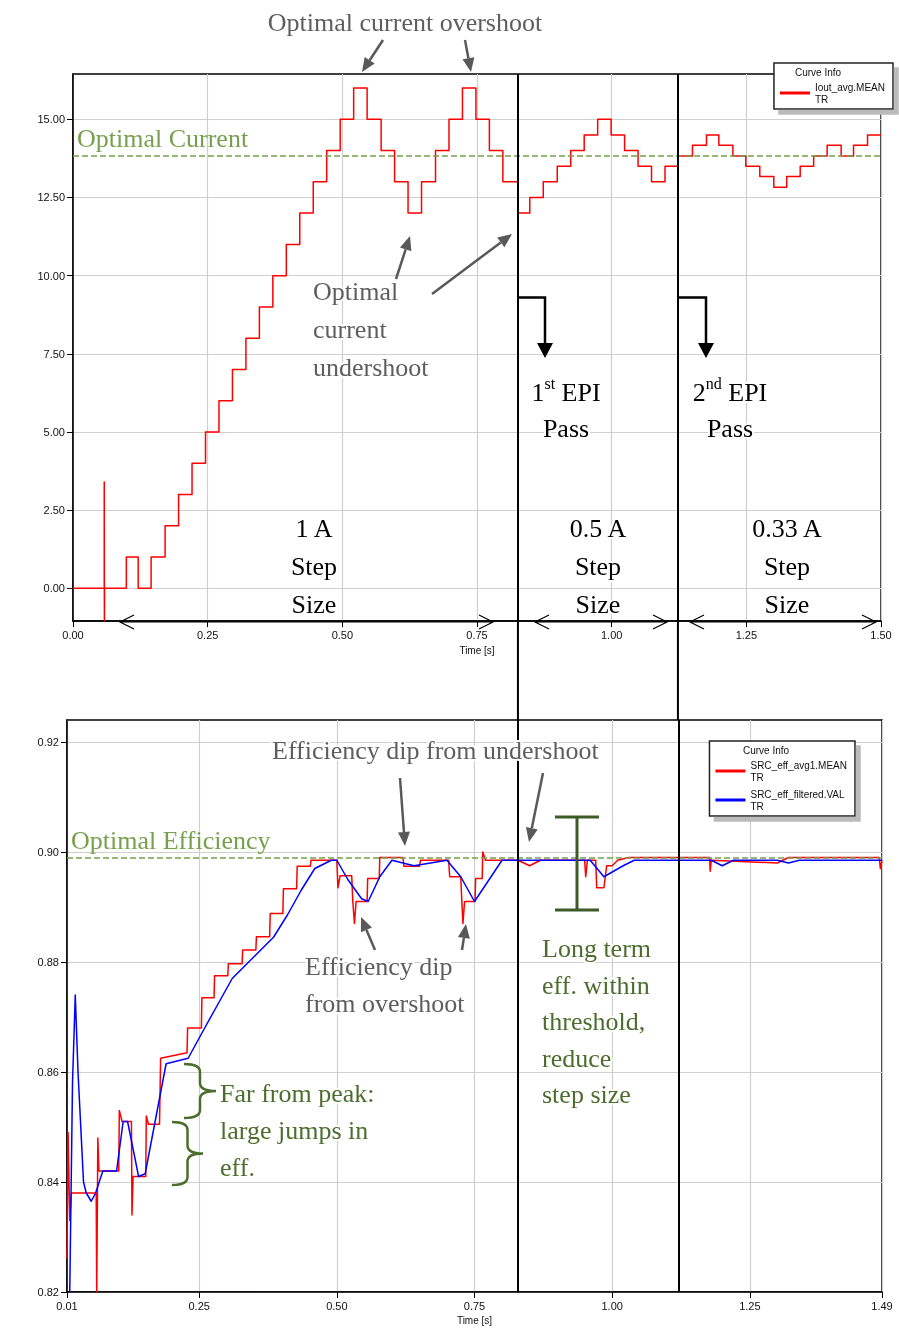 This screenshot has height=1342, width=899. What do you see at coordinates (51, 275) in the screenshot?
I see `y-tick-label: 10.00` at bounding box center [51, 275].